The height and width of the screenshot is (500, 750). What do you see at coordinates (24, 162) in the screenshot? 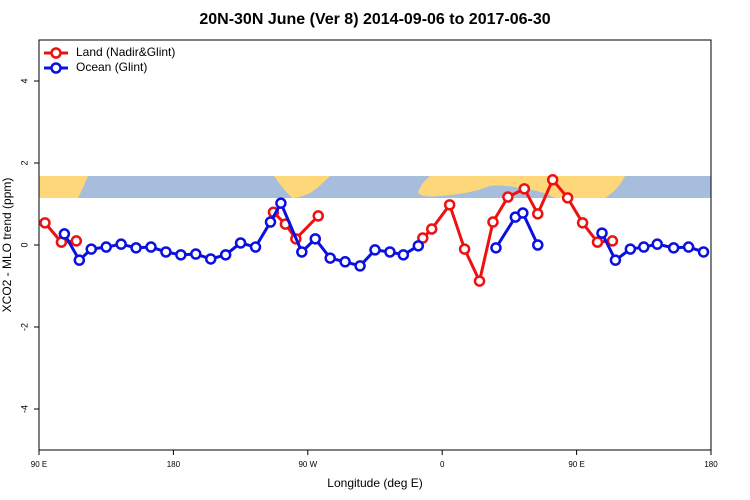
I see `y-tick-label: 2` at bounding box center [24, 162].